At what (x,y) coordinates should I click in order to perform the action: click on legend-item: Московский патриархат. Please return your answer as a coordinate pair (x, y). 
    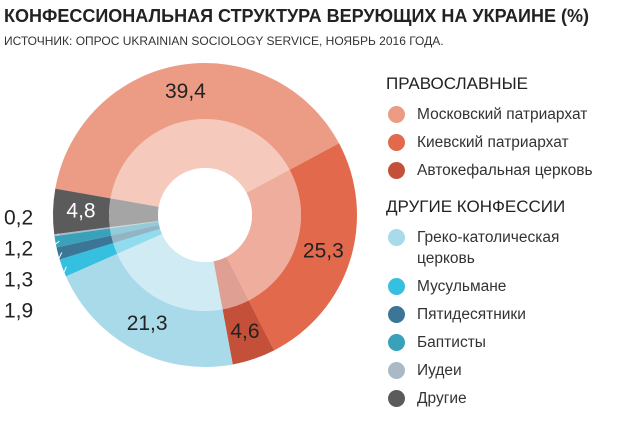
    Looking at the image, I should click on (506, 115).